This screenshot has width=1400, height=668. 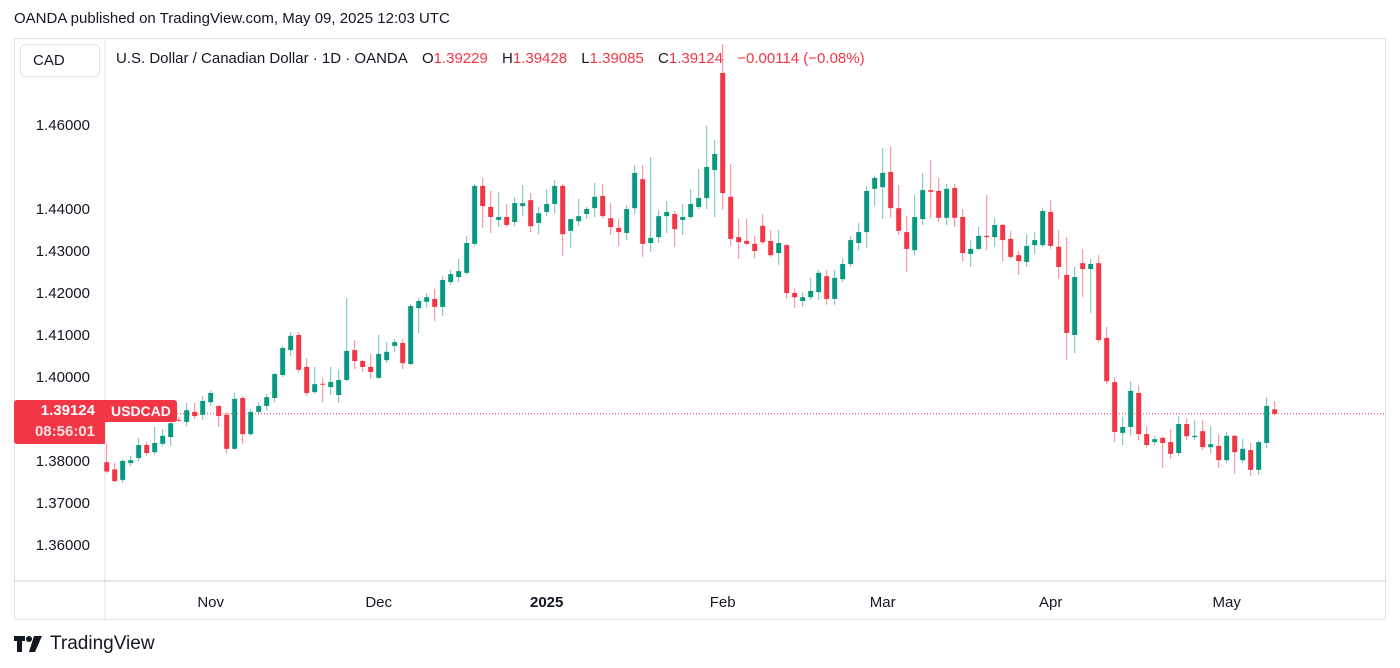 What do you see at coordinates (84, 644) in the screenshot?
I see `tradingview-logo: TradingView` at bounding box center [84, 644].